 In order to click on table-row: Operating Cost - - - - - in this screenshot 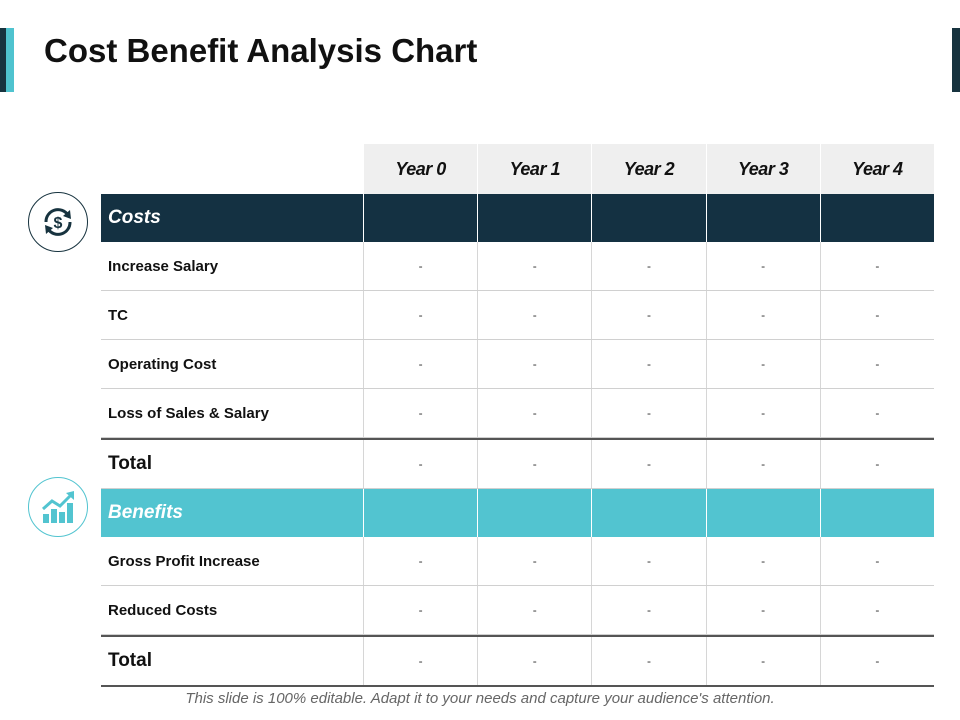, I will do `click(517, 364)`.